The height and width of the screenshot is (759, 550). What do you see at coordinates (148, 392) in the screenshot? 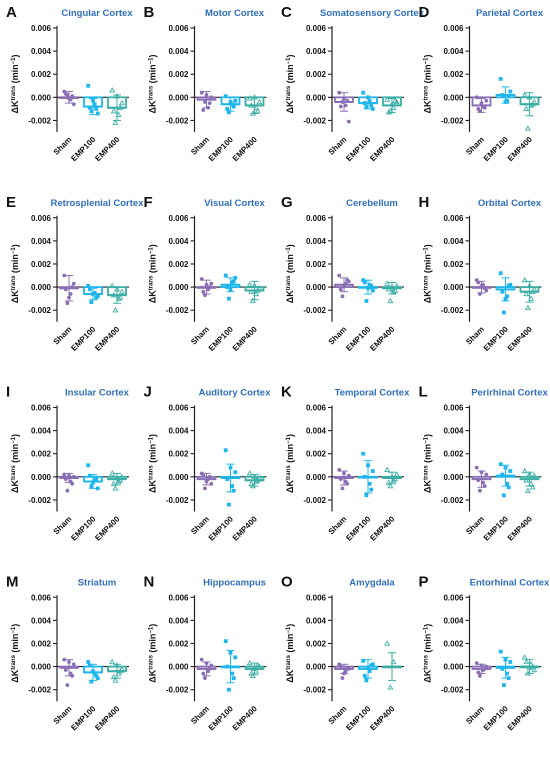
I see `panel-letter: J` at bounding box center [148, 392].